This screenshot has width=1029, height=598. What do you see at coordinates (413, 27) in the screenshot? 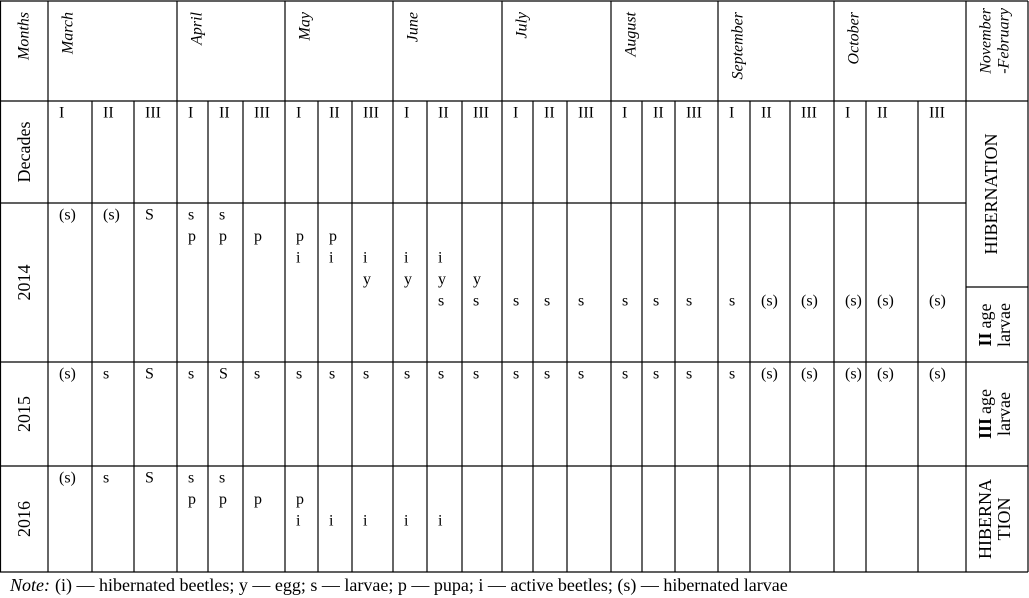
I see `month-label: June` at bounding box center [413, 27].